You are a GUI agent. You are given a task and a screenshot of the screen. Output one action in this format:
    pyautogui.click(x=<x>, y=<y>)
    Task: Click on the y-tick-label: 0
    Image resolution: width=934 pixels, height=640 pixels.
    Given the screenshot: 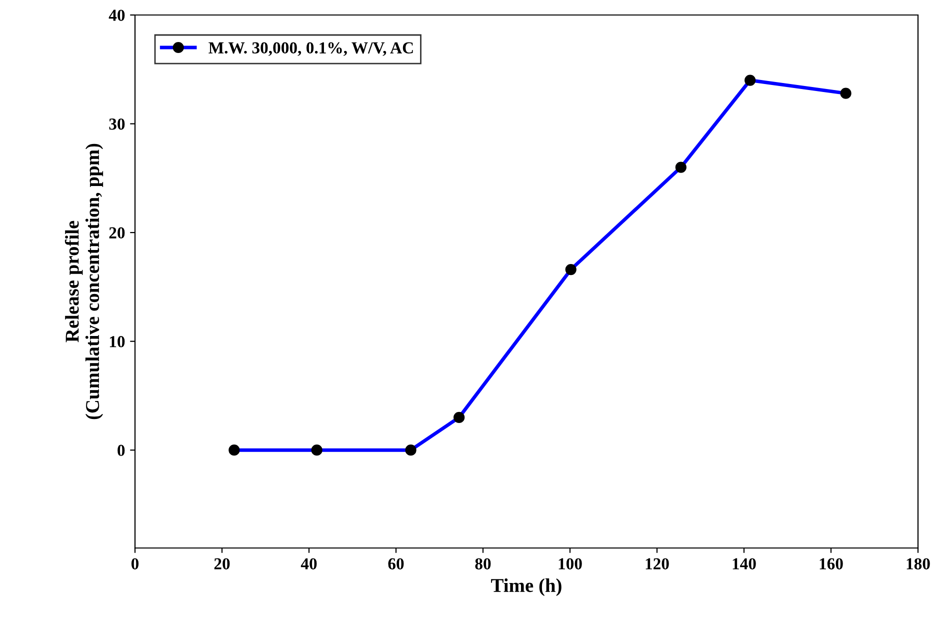 What is the action you would take?
    pyautogui.click(x=121, y=450)
    